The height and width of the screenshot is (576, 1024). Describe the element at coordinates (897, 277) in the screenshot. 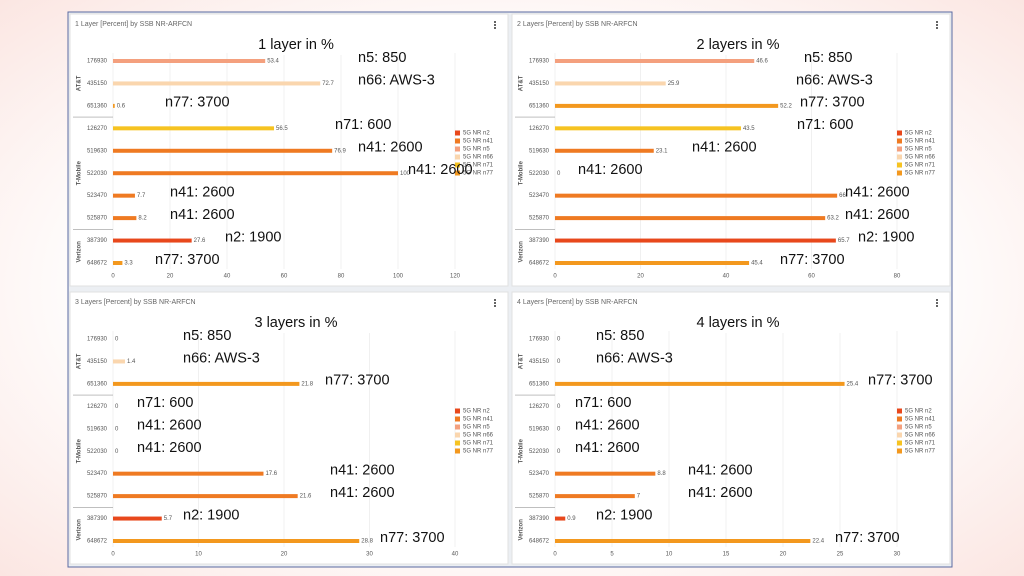

I see `x-tick-label: 80` at that location.